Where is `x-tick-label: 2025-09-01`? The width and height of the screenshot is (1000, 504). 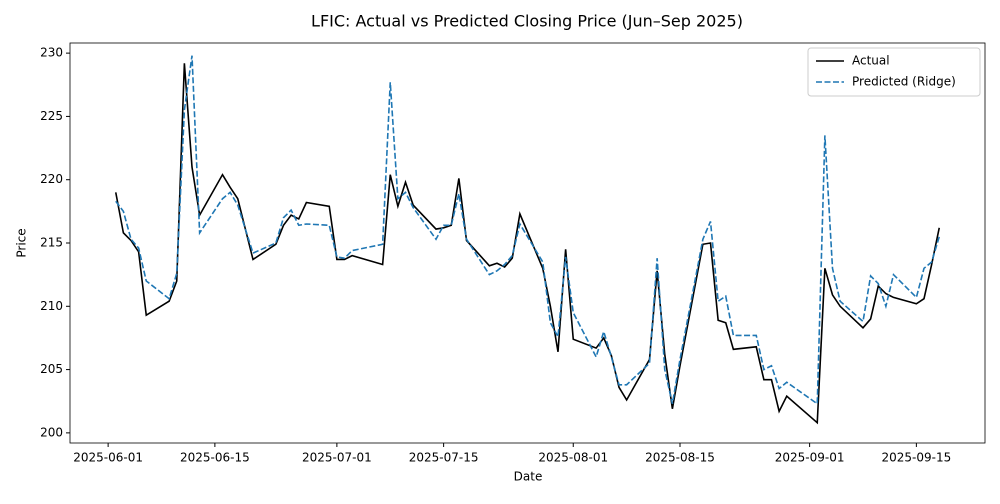
x-tick-label: 2025-09-01 is located at coordinates (810, 458).